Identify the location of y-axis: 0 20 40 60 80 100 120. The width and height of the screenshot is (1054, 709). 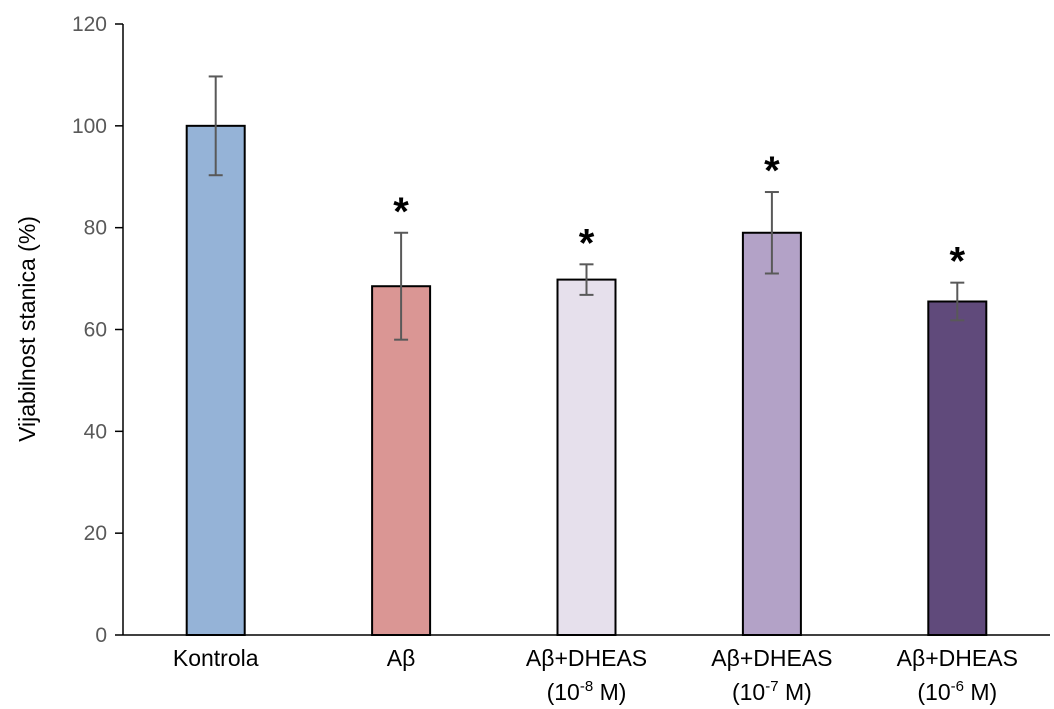
(98, 330).